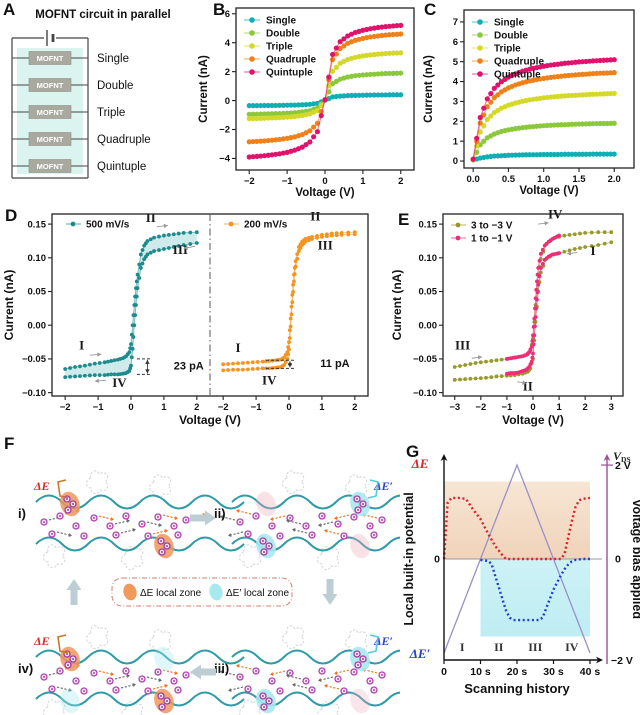  What do you see at coordinates (482, 233) in the screenshot?
I see `legend: 3 to −3 V 1 to −1 V` at bounding box center [482, 233].